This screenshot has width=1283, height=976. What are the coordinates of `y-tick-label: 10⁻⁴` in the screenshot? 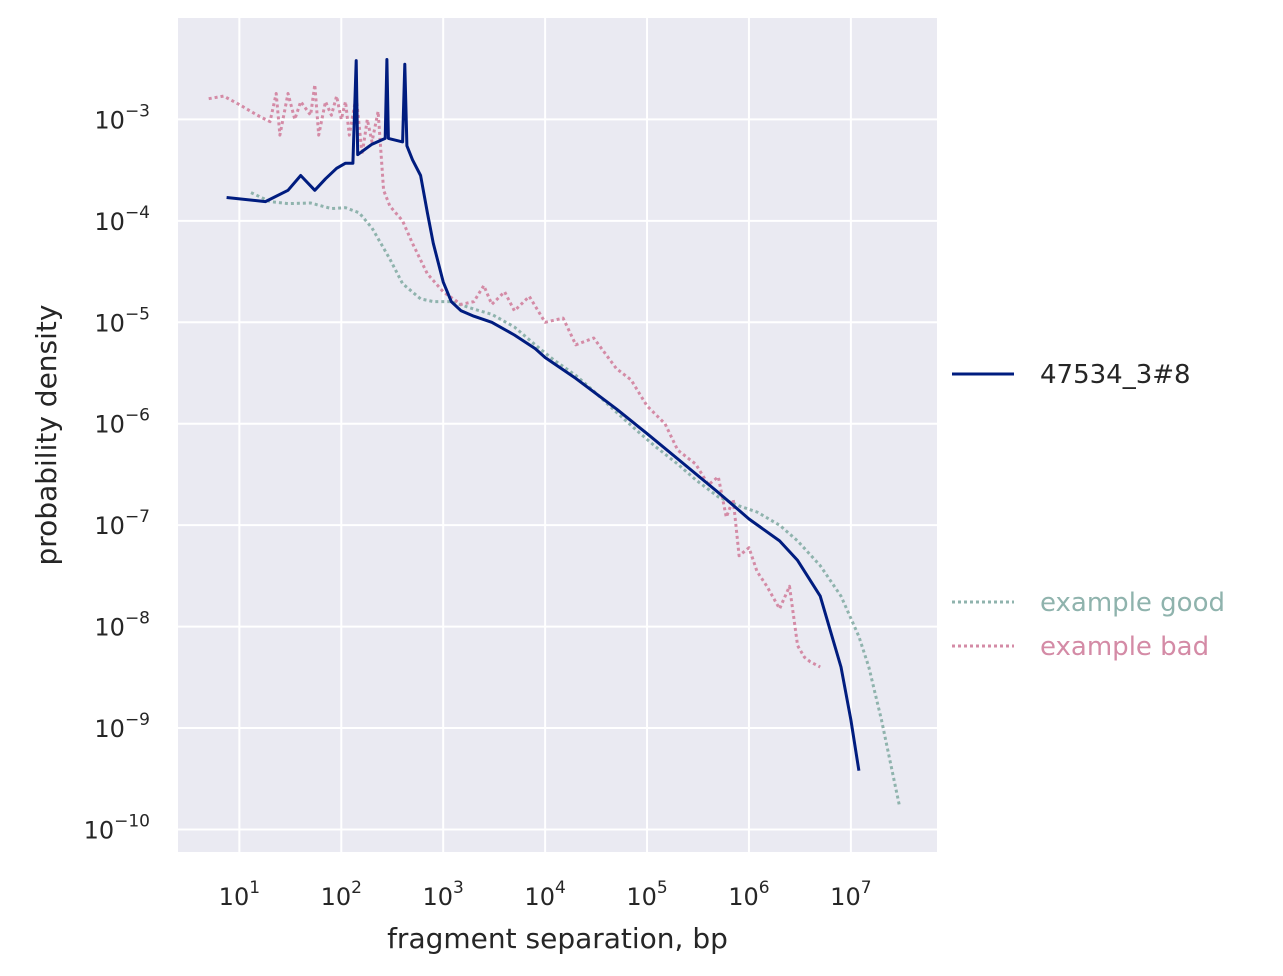 It's located at (122, 219).